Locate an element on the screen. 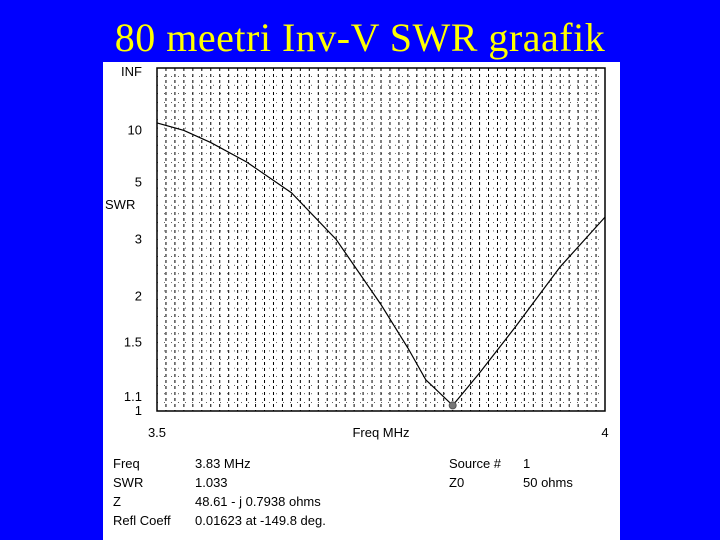  x-axis-label: Freq MHz is located at coordinates (380, 432).